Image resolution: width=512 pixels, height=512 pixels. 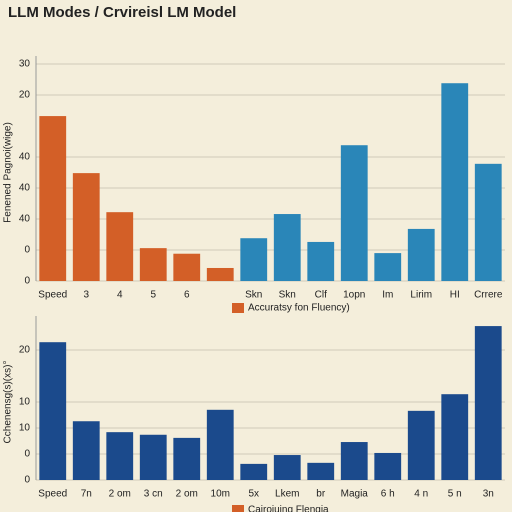 I want to click on x-tick-label: 5 n, so click(x=455, y=494).